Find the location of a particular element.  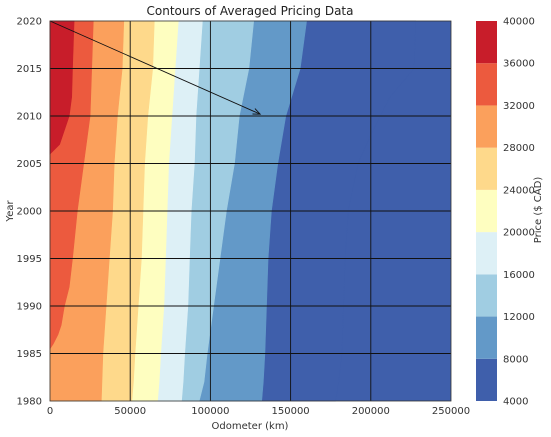

x-tick-label: 150000 is located at coordinates (291, 411).